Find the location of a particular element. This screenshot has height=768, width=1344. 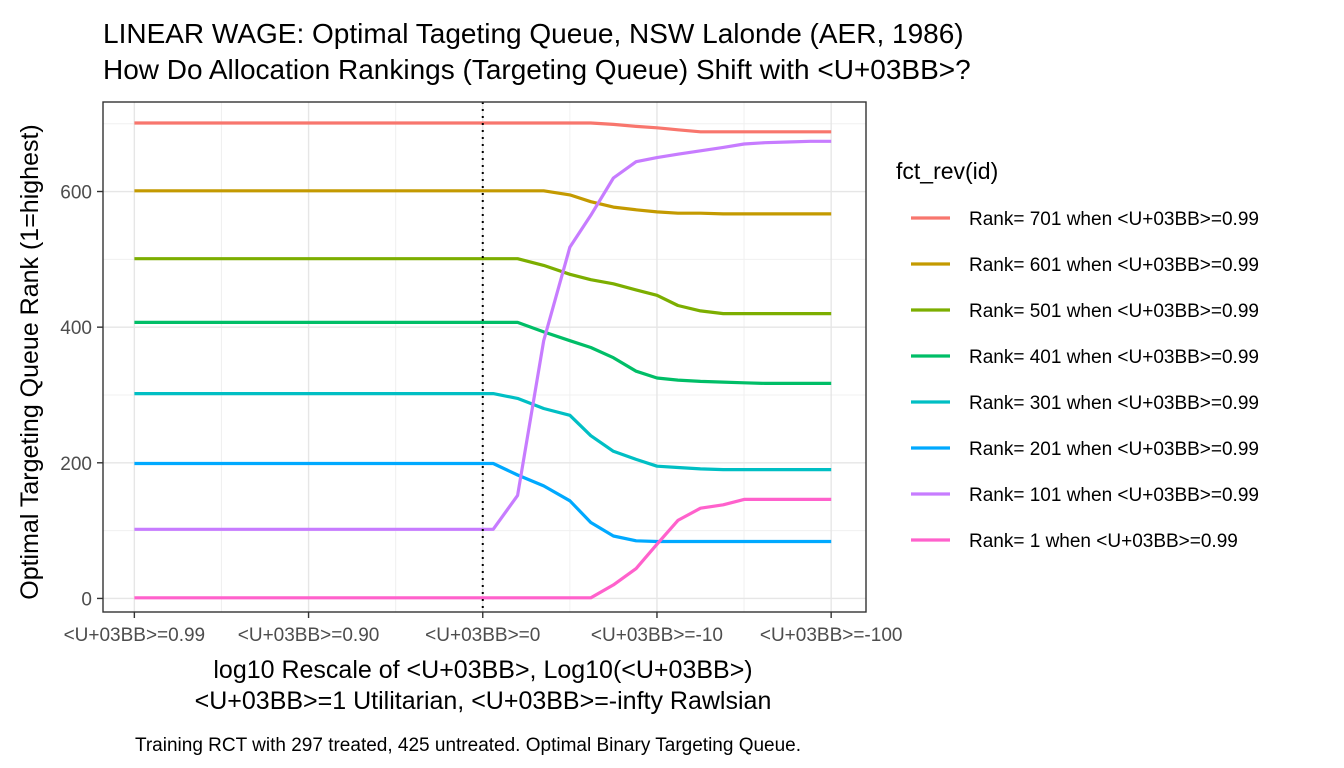

y-tick-label: 600 is located at coordinates (76, 193).